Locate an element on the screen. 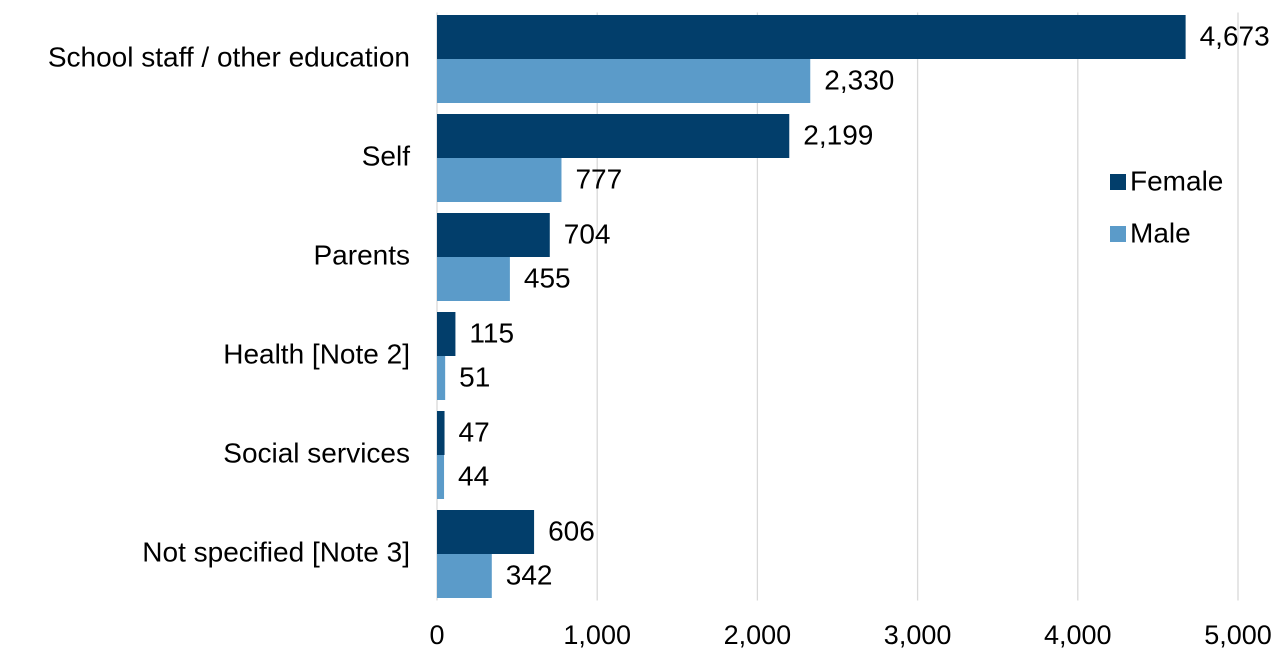 The image size is (1279, 653). y-tick-label: Social services is located at coordinates (316, 452).